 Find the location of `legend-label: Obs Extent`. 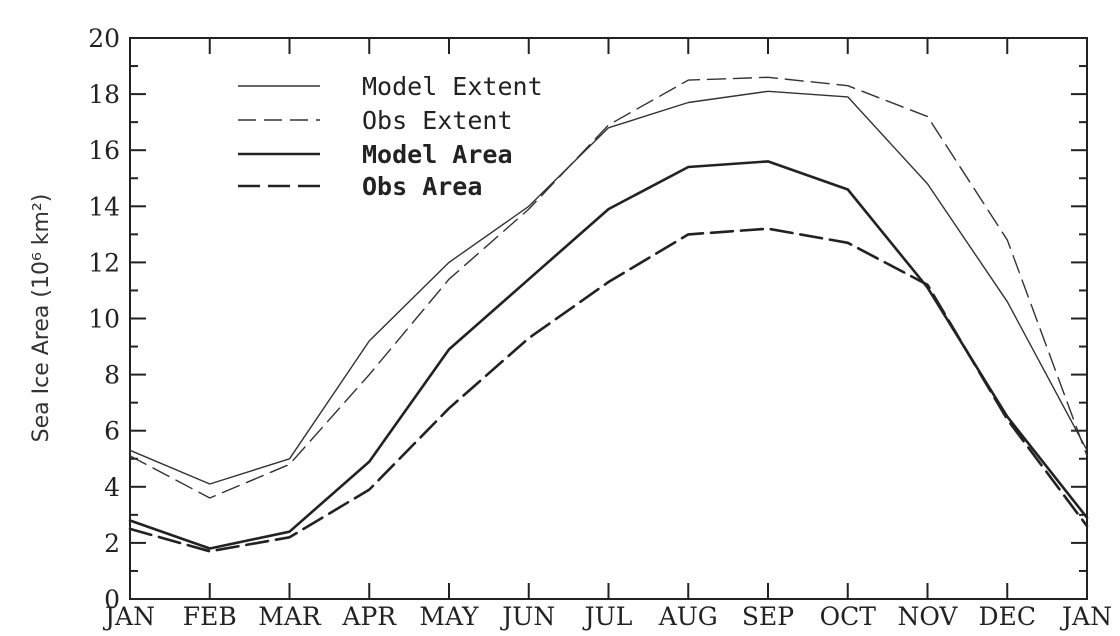

legend-label: Obs Extent is located at coordinates (437, 120).